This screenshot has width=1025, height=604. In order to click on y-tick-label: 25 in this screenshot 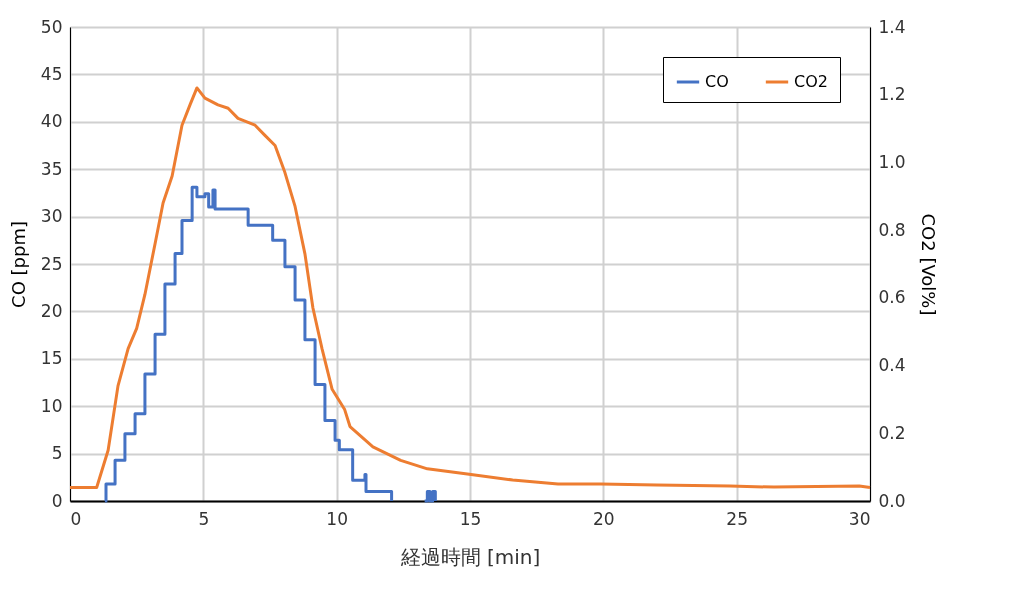, I will do `click(51, 263)`.